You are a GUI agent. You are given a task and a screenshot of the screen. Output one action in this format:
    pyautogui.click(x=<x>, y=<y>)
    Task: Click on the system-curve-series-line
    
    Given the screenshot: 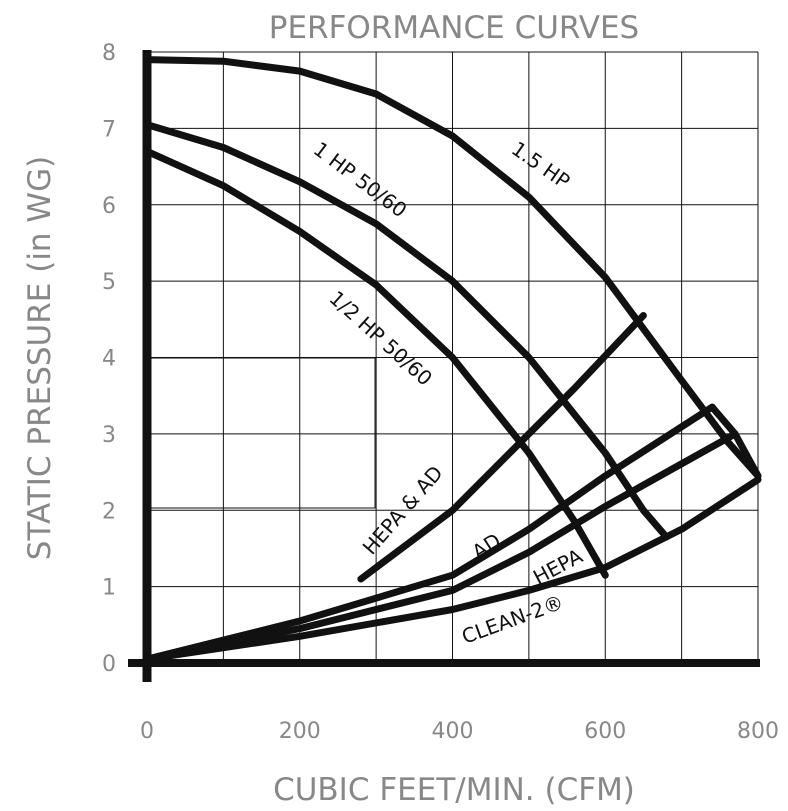 What is the action you would take?
    pyautogui.click(x=502, y=447)
    